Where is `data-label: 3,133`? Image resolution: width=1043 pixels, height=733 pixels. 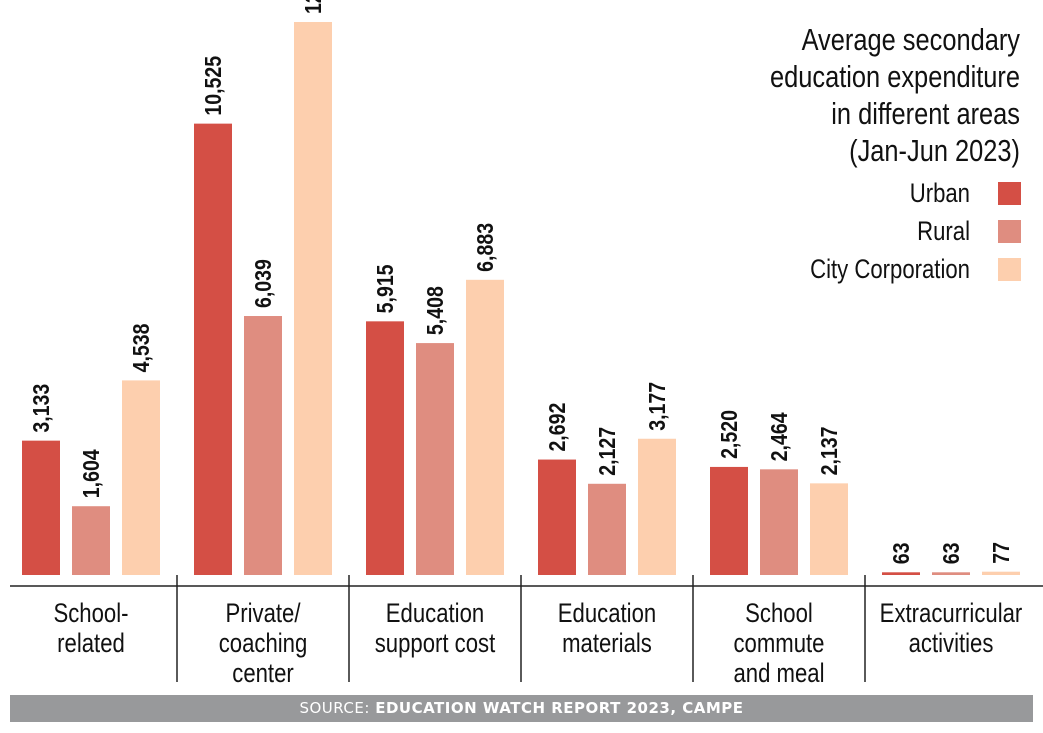 data-label: 3,133 is located at coordinates (42, 408).